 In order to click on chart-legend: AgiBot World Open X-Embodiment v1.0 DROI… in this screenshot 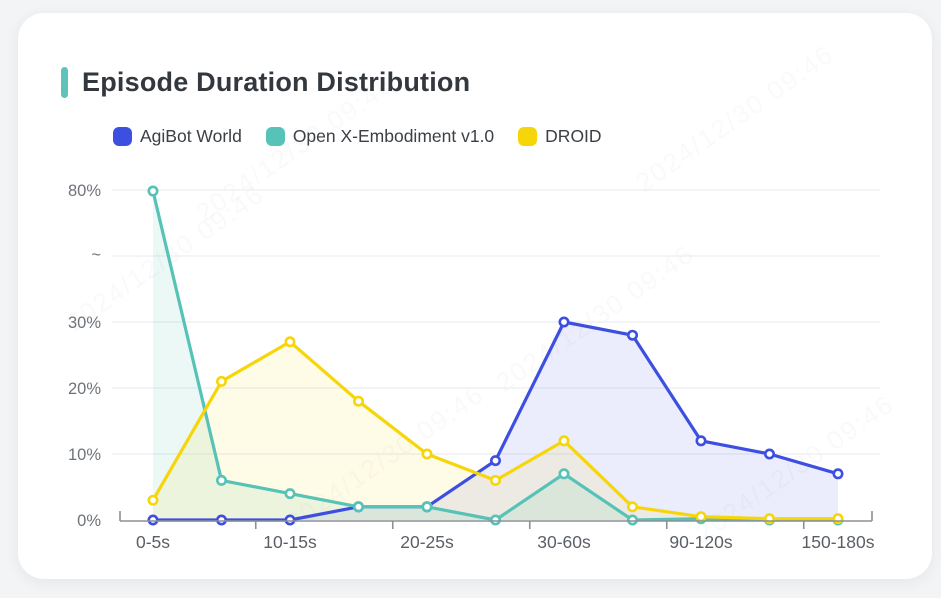, I will do `click(357, 136)`.